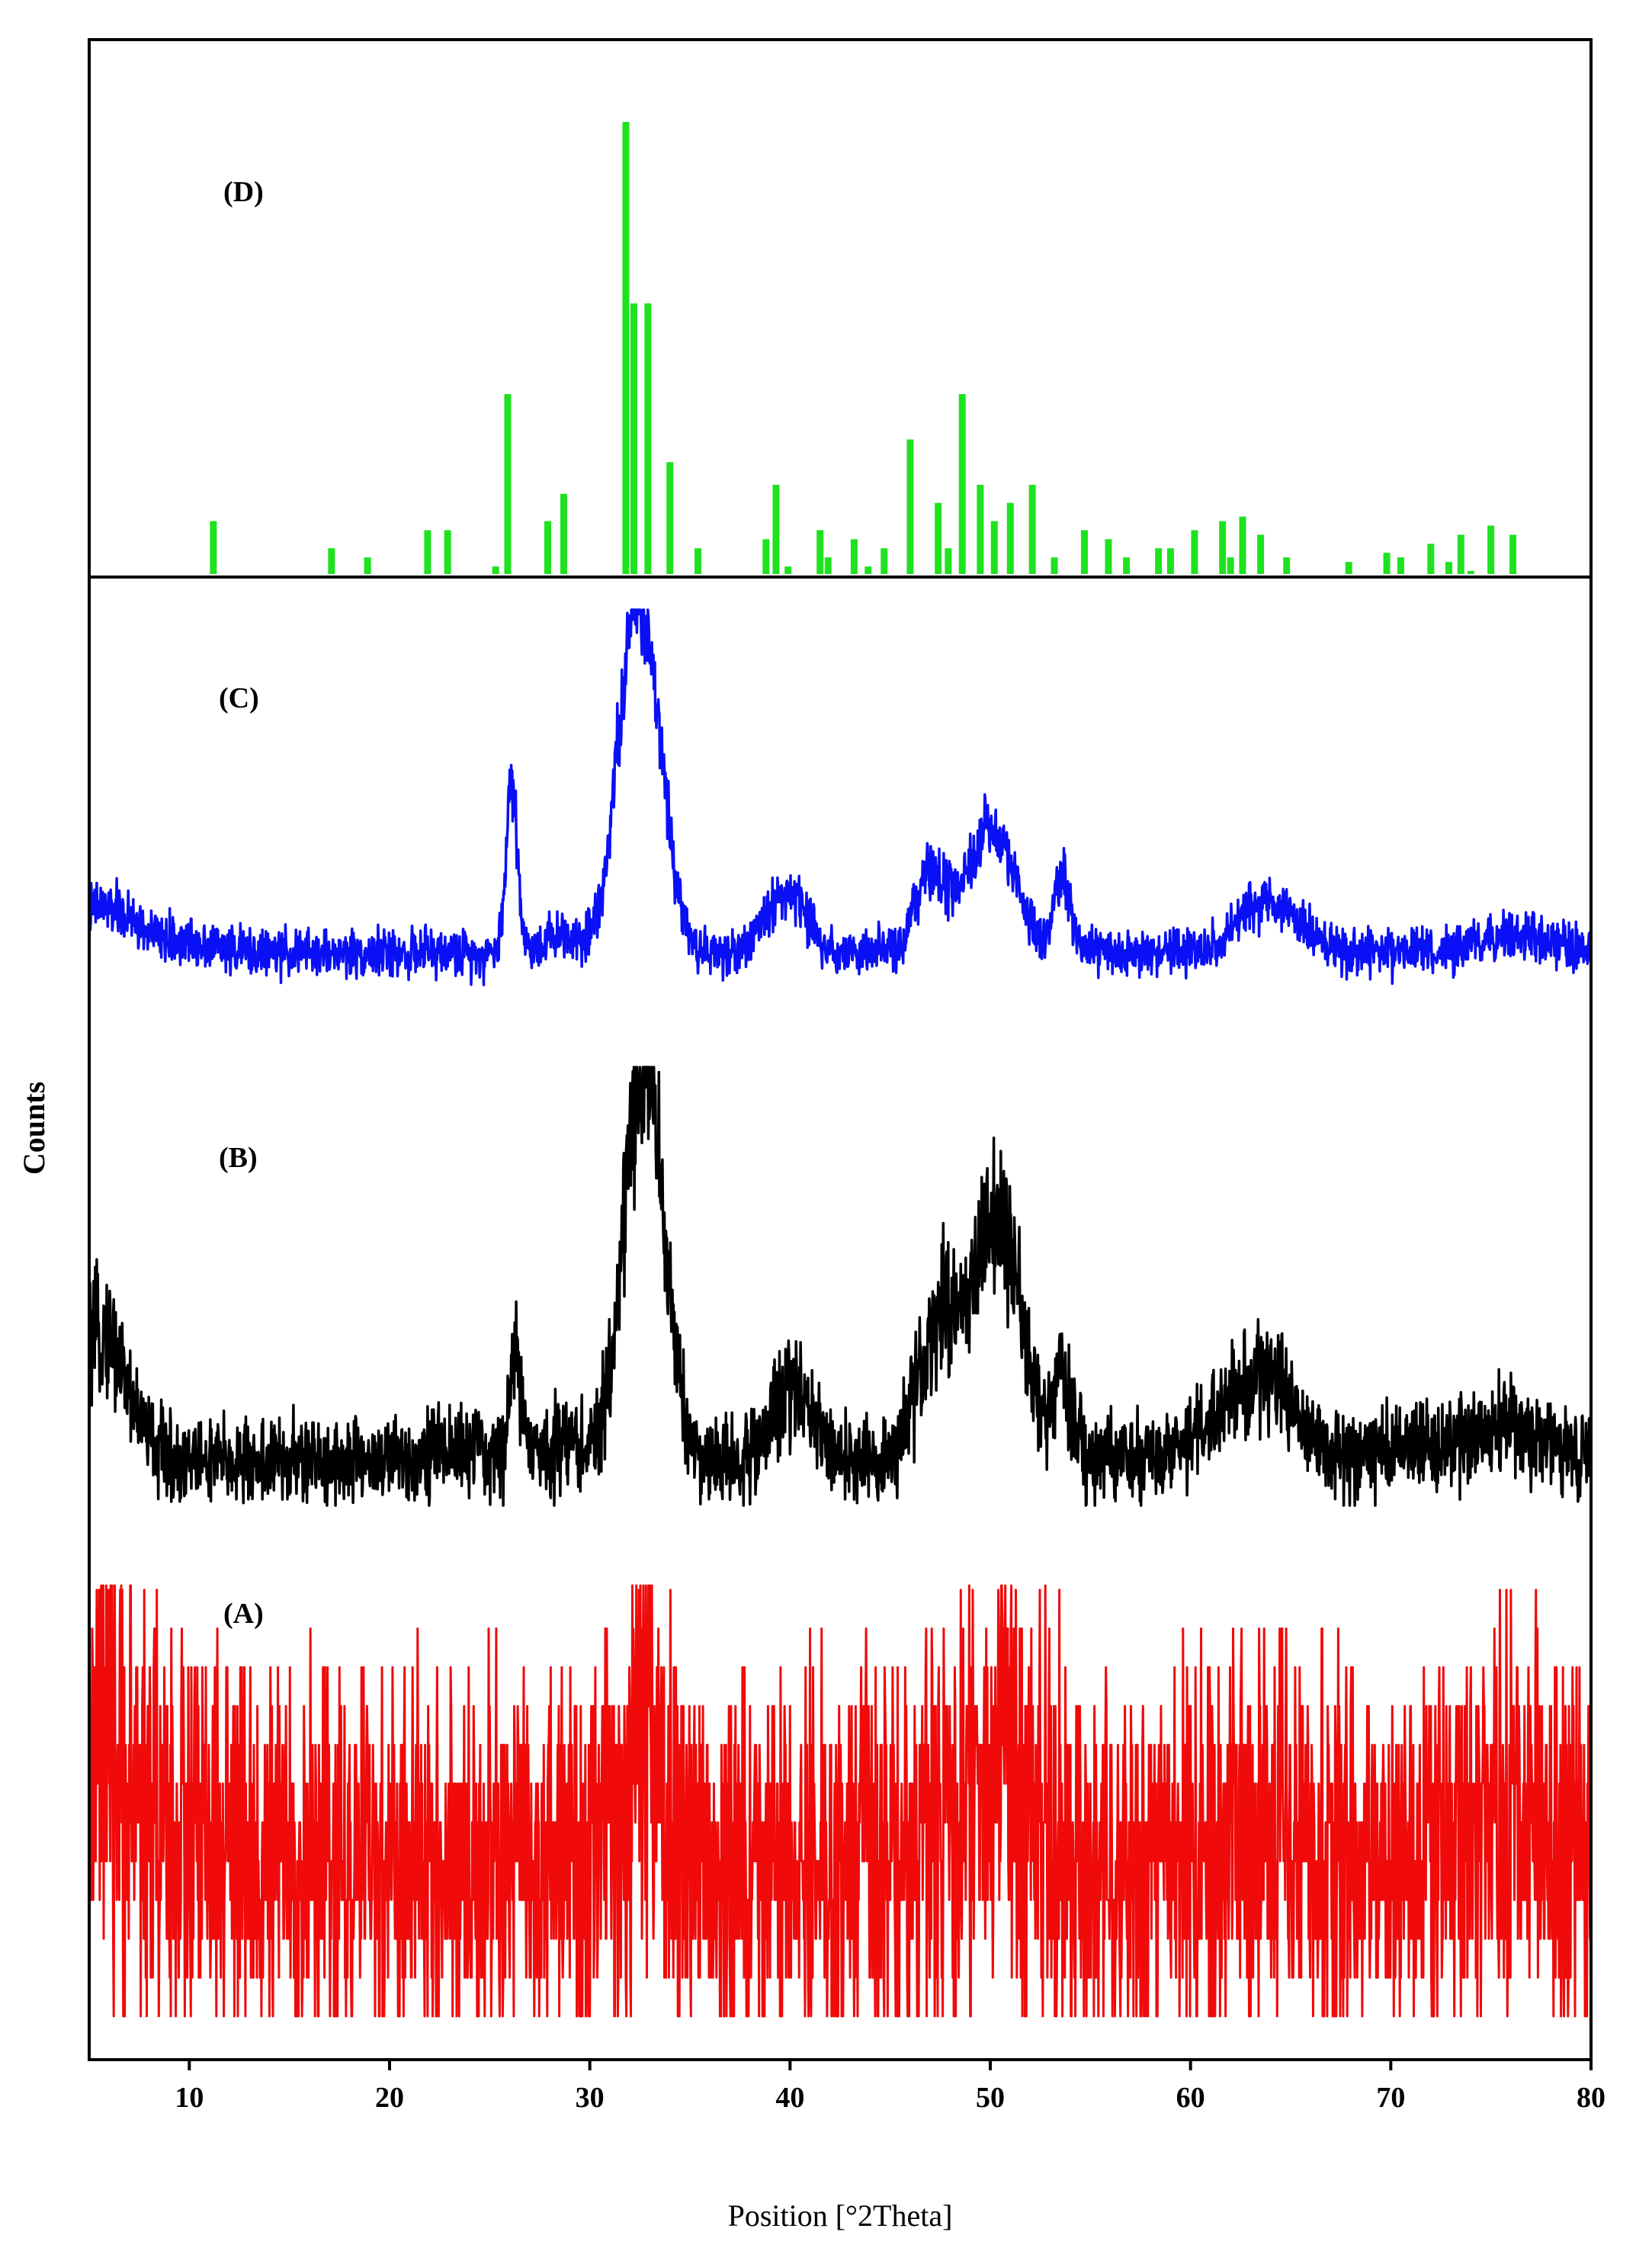  I want to click on panel-label-c: (C), so click(239, 698).